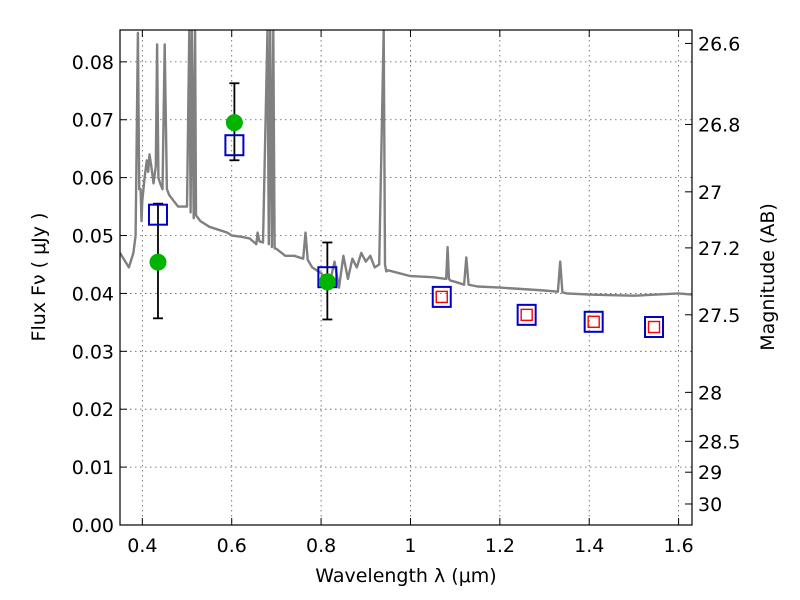 The width and height of the screenshot is (800, 600). What do you see at coordinates (589, 546) in the screenshot?
I see `x-tick-label: 1.4` at bounding box center [589, 546].